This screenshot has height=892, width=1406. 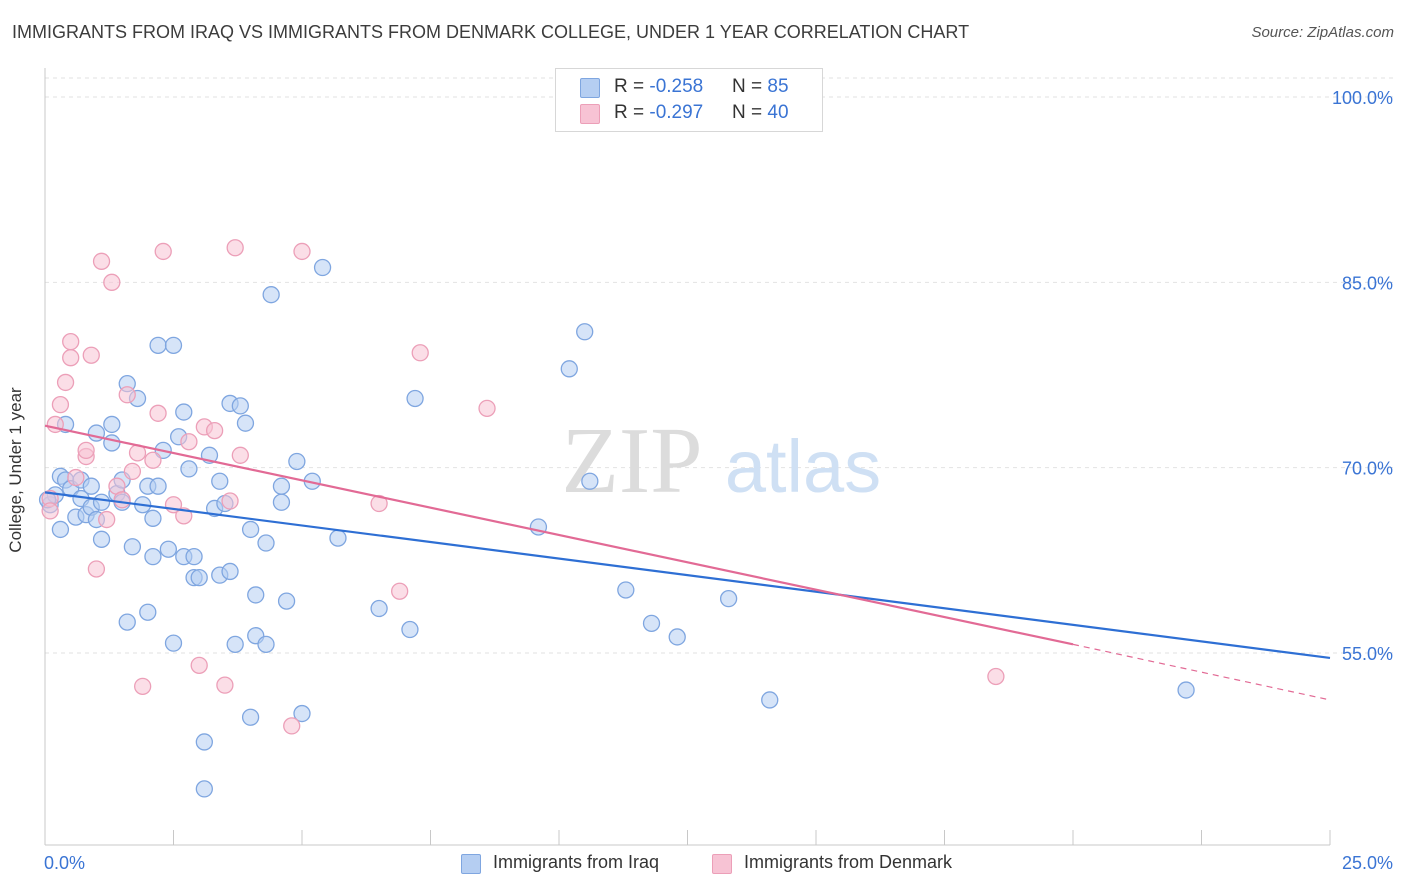 I want to click on watermark-zip: ZIP, so click(x=632, y=461).